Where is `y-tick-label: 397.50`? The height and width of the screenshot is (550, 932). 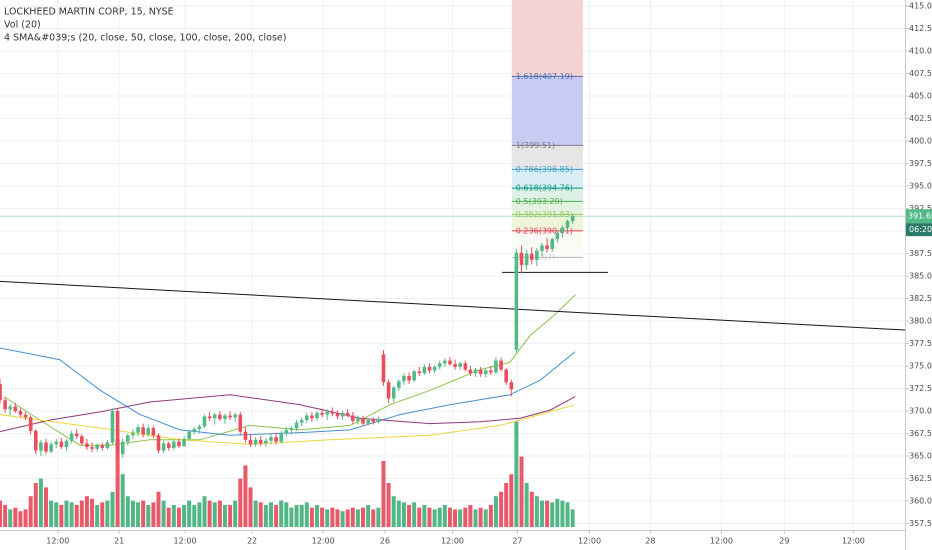 y-tick-label: 397.50 is located at coordinates (920, 163).